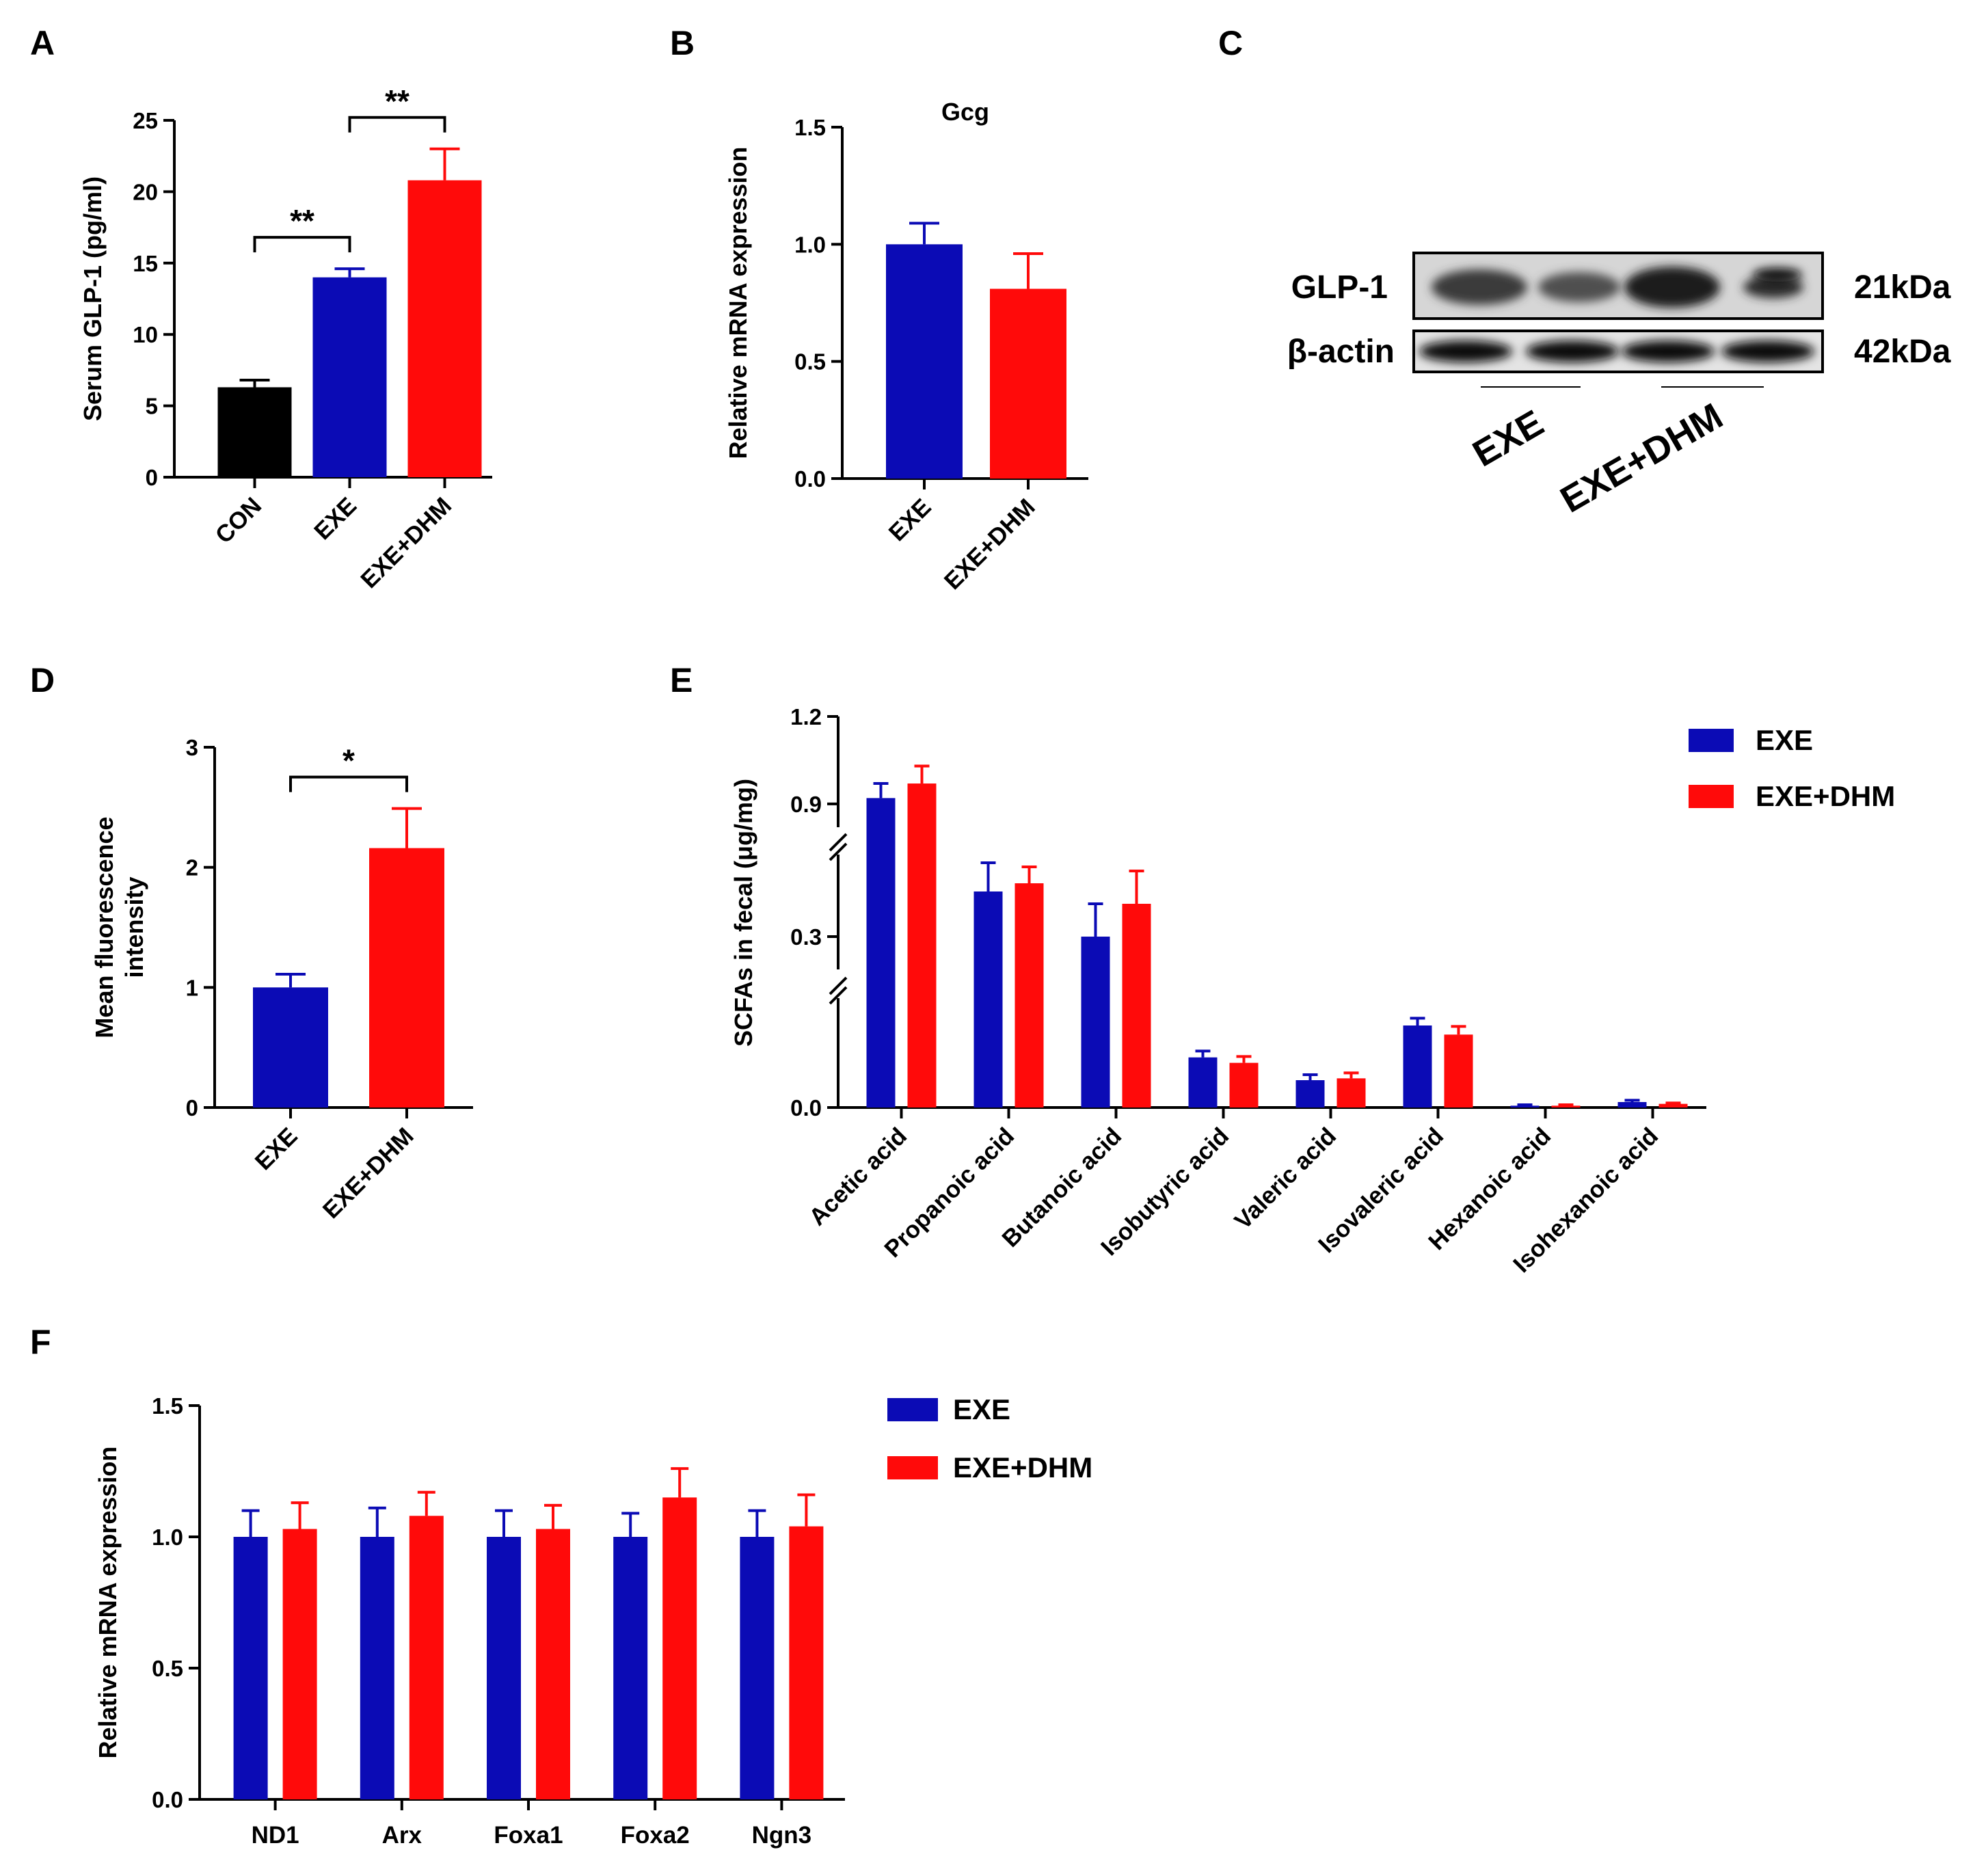 The image size is (1988, 1865). I want to click on y-tick-label: 15, so click(145, 263).